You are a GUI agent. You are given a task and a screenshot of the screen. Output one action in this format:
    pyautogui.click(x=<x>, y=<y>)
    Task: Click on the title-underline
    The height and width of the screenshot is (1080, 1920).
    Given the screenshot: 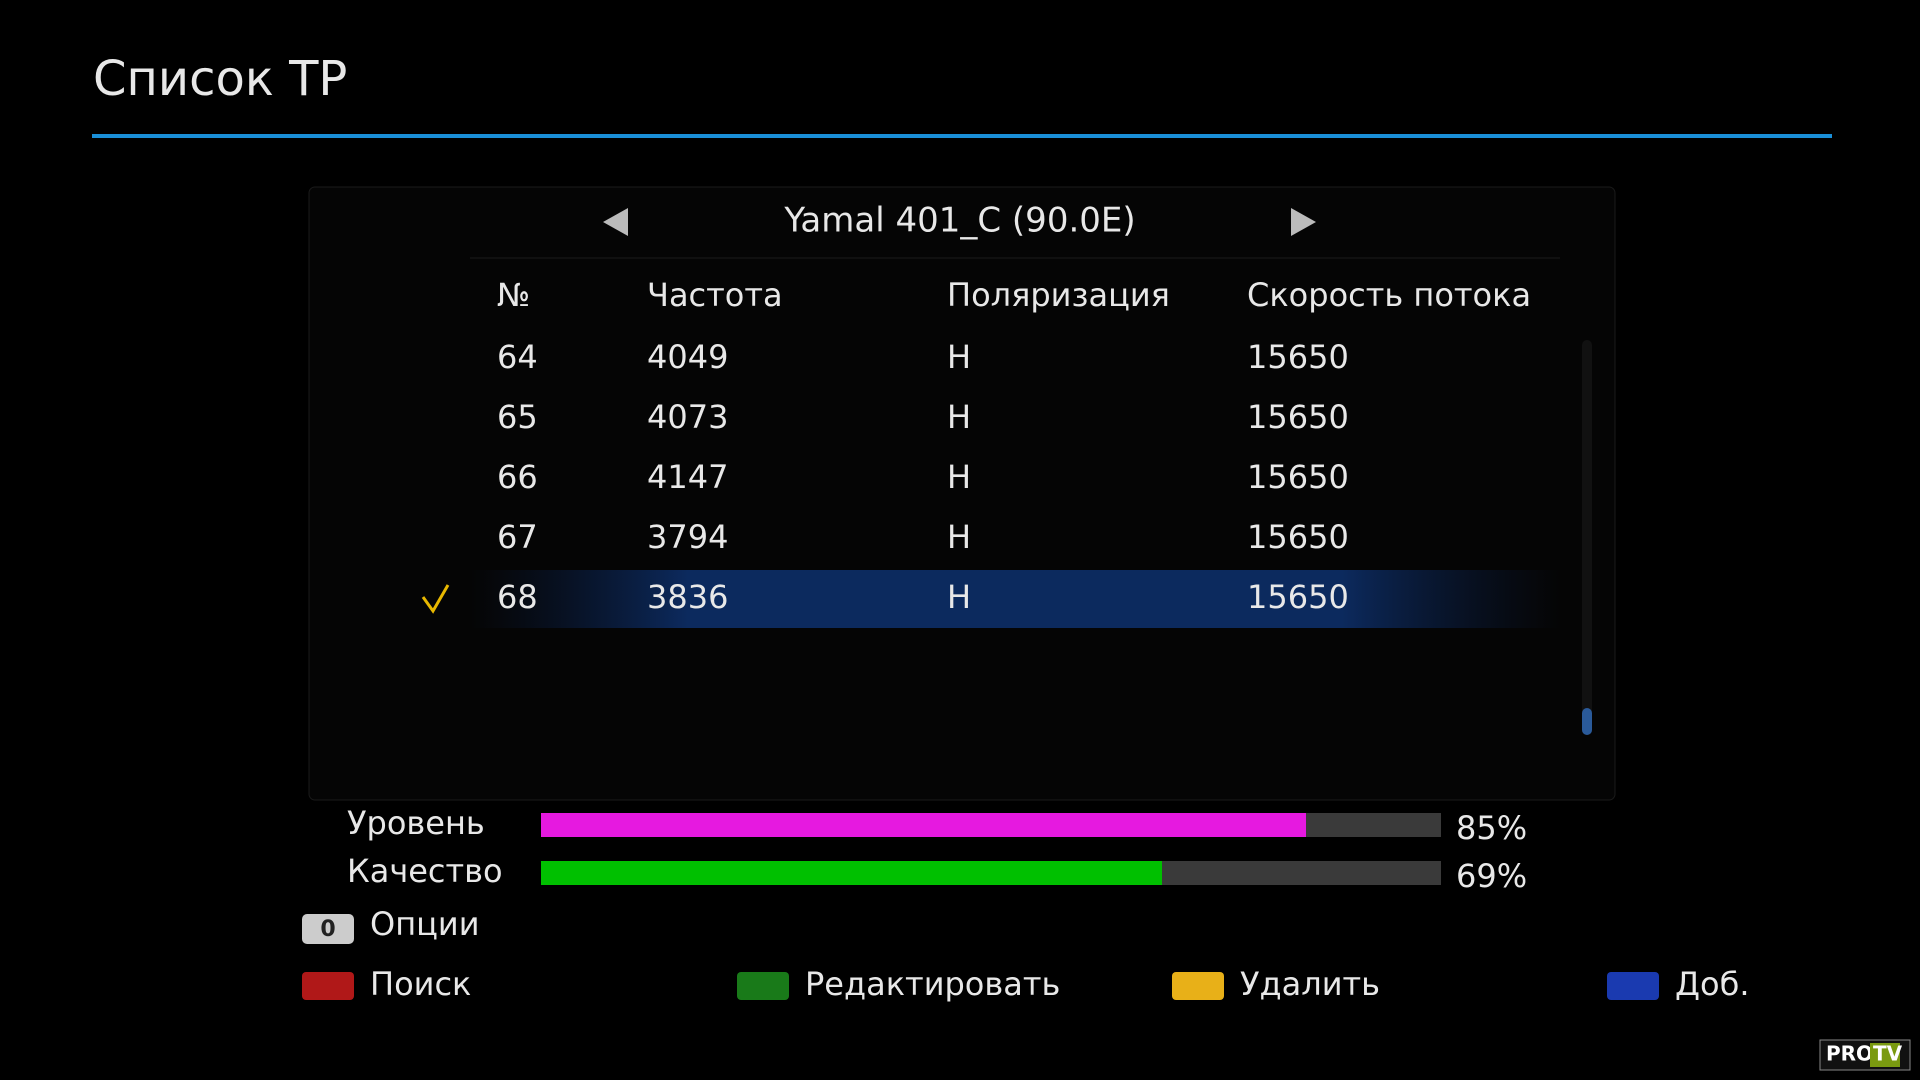 What is the action you would take?
    pyautogui.click(x=962, y=136)
    